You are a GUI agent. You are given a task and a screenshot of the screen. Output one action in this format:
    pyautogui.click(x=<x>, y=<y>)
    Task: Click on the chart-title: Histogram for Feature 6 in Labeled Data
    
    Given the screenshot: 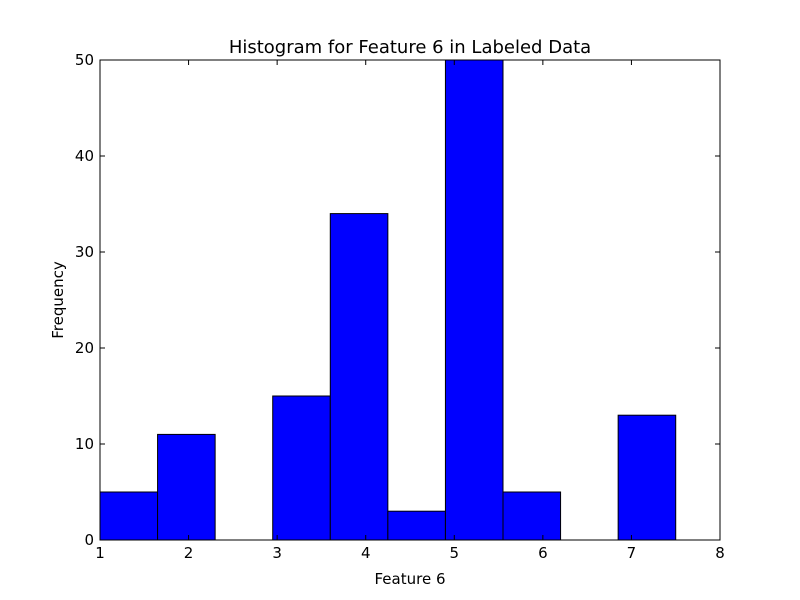 What is the action you would take?
    pyautogui.click(x=410, y=47)
    